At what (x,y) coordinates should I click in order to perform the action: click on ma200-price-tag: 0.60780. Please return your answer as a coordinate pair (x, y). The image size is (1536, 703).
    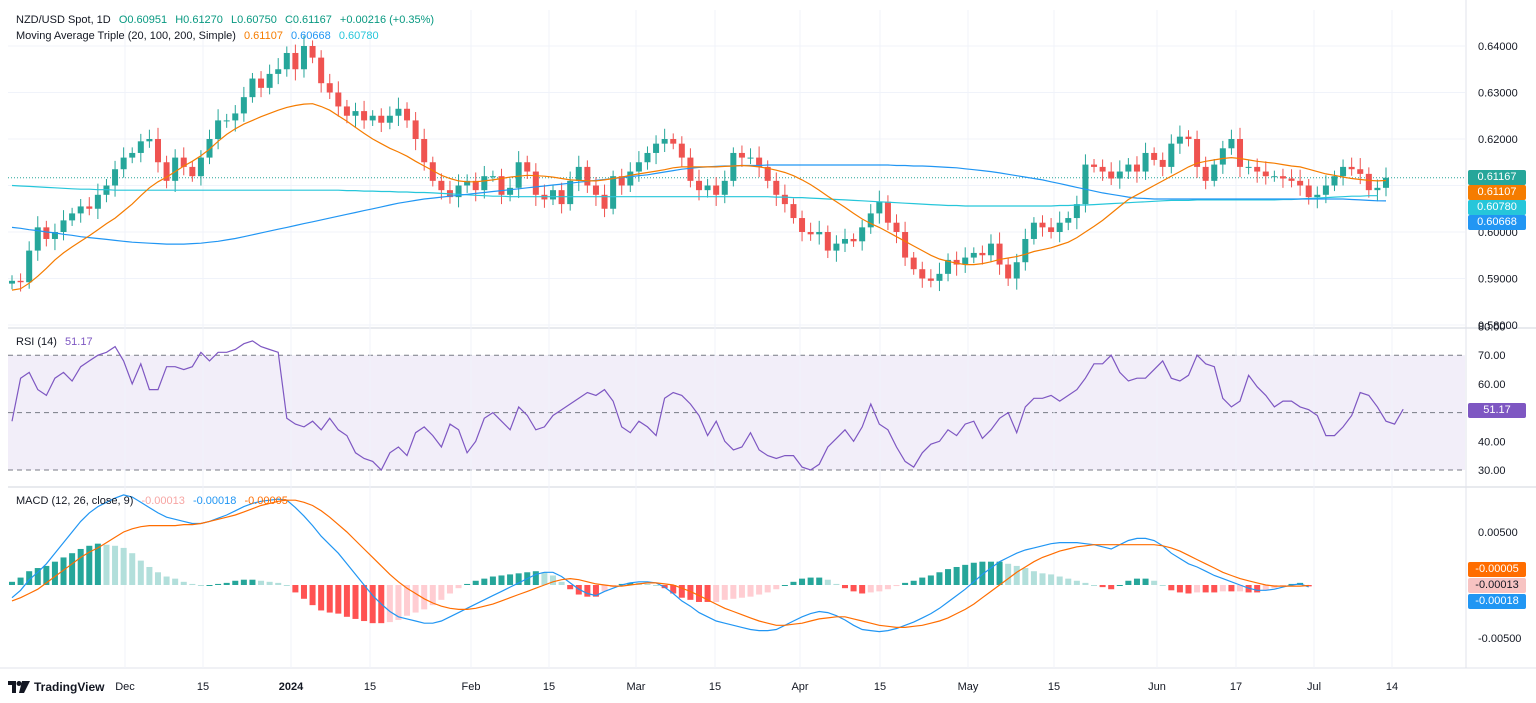
    Looking at the image, I should click on (1497, 207).